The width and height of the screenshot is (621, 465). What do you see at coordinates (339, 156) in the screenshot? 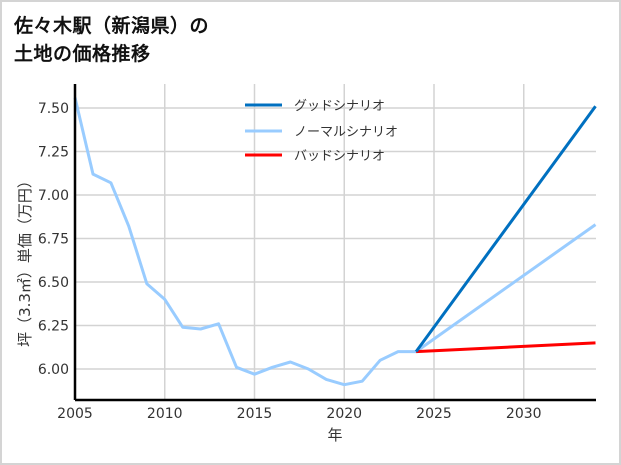
I see `legend-label-bad: バッドシナリオ` at bounding box center [339, 156].